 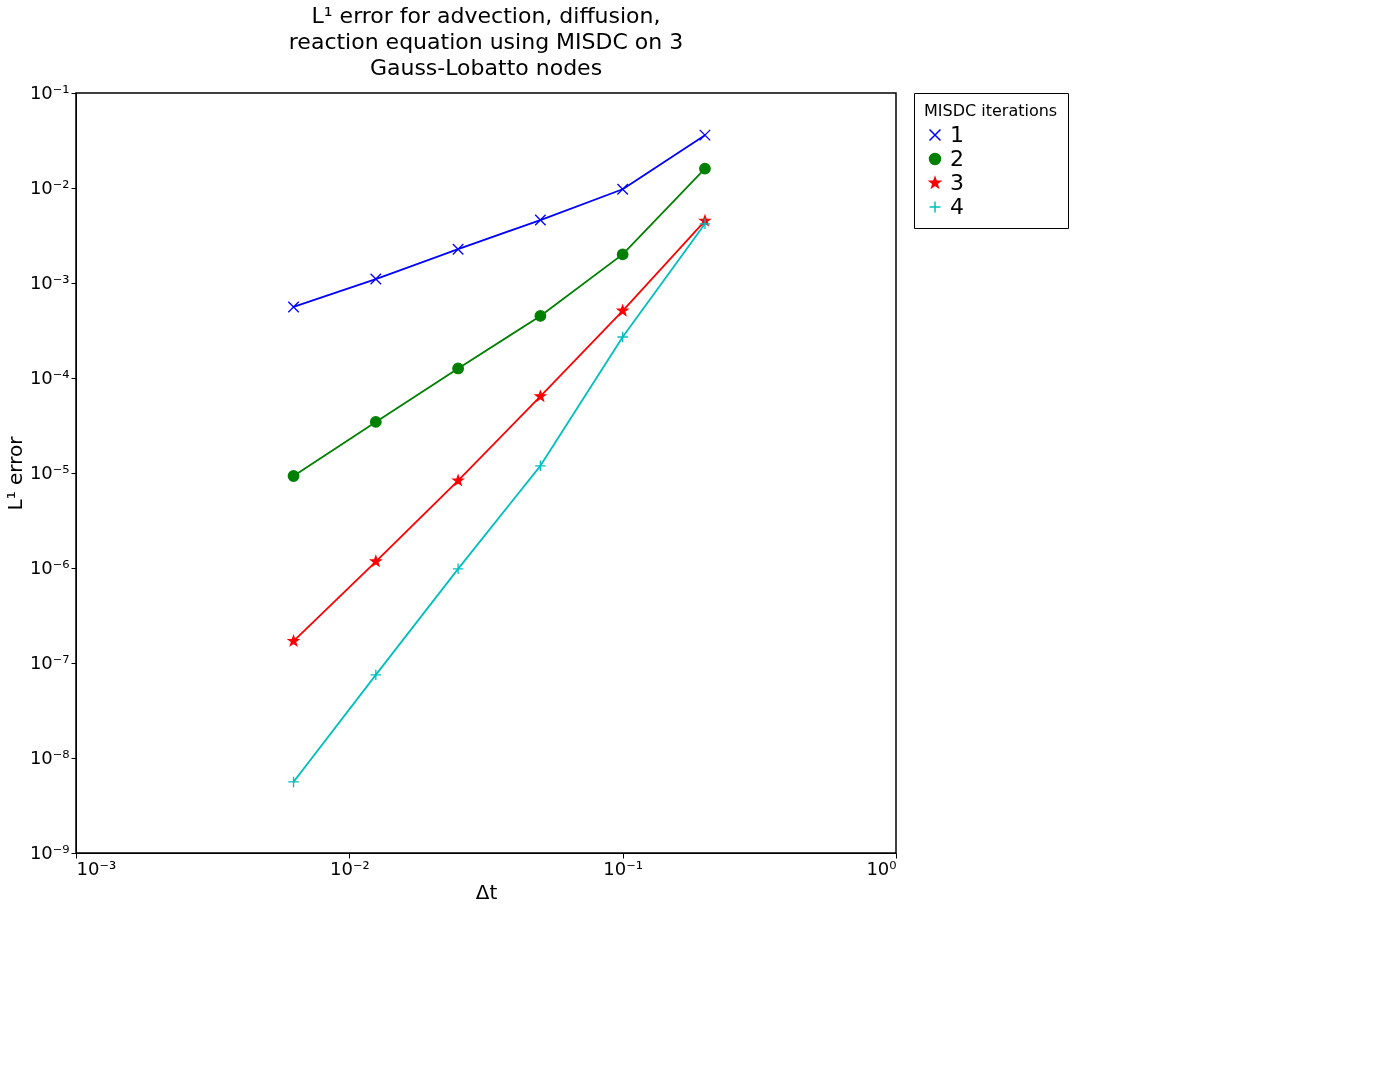 What do you see at coordinates (957, 182) in the screenshot?
I see `legend-label: 3` at bounding box center [957, 182].